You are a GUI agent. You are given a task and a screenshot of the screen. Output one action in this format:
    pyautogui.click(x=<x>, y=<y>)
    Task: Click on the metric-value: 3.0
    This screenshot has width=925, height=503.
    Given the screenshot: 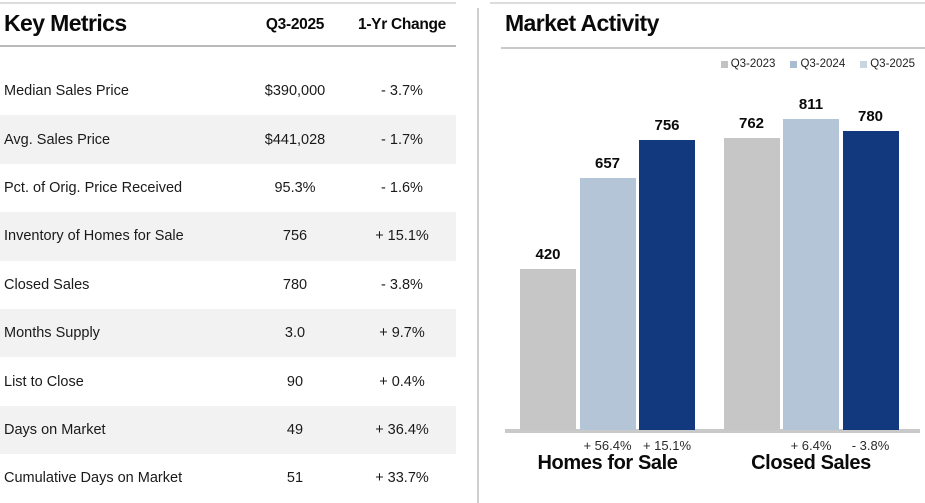 What is the action you would take?
    pyautogui.click(x=295, y=333)
    